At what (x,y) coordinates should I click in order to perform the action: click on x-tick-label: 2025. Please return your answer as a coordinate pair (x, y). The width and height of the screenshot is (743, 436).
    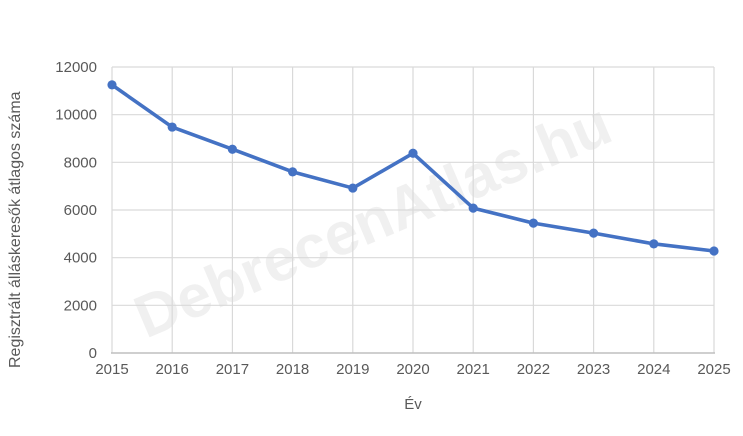
    Looking at the image, I should click on (713, 369).